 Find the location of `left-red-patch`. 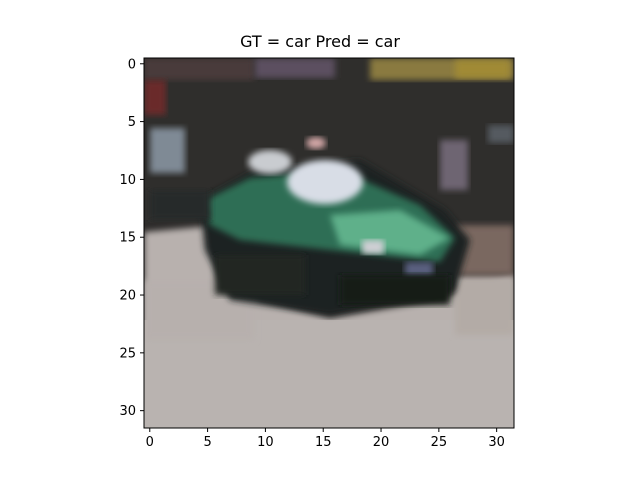

left-red-patch is located at coordinates (155, 97).